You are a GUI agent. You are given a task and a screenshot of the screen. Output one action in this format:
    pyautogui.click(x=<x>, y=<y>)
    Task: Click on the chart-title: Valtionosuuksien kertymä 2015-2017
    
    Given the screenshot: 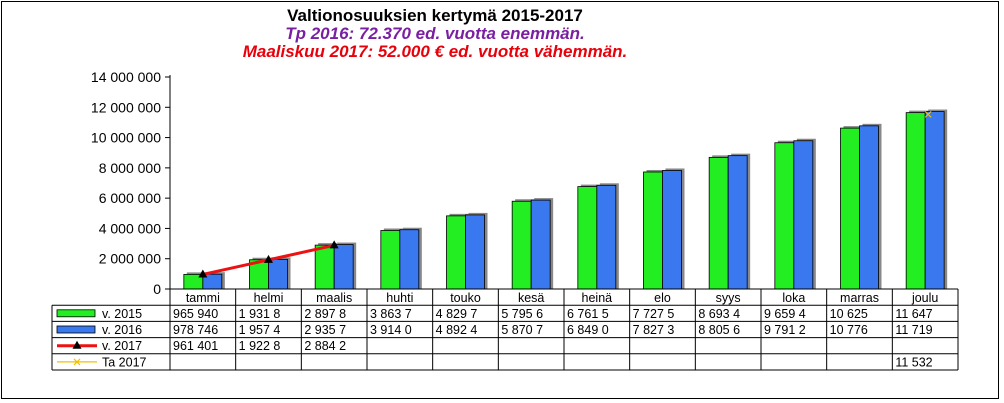 What is the action you would take?
    pyautogui.click(x=435, y=15)
    